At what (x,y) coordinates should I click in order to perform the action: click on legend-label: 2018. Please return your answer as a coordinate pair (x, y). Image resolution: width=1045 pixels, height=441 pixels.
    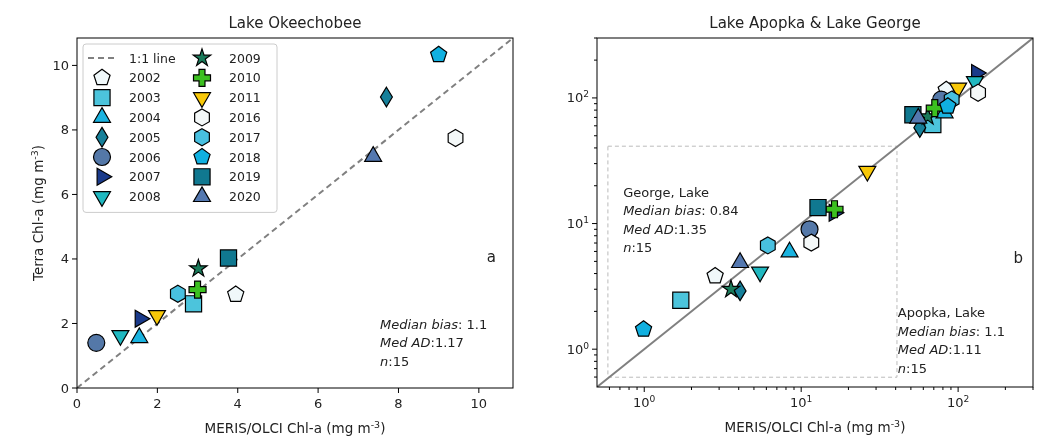
    Looking at the image, I should click on (245, 157).